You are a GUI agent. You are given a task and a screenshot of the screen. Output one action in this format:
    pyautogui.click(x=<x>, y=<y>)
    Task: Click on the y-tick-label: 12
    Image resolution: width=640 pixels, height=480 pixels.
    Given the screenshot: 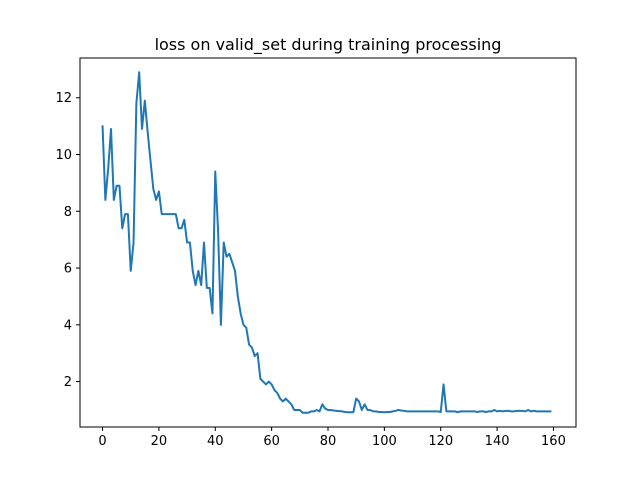 What is the action you would take?
    pyautogui.click(x=63, y=98)
    